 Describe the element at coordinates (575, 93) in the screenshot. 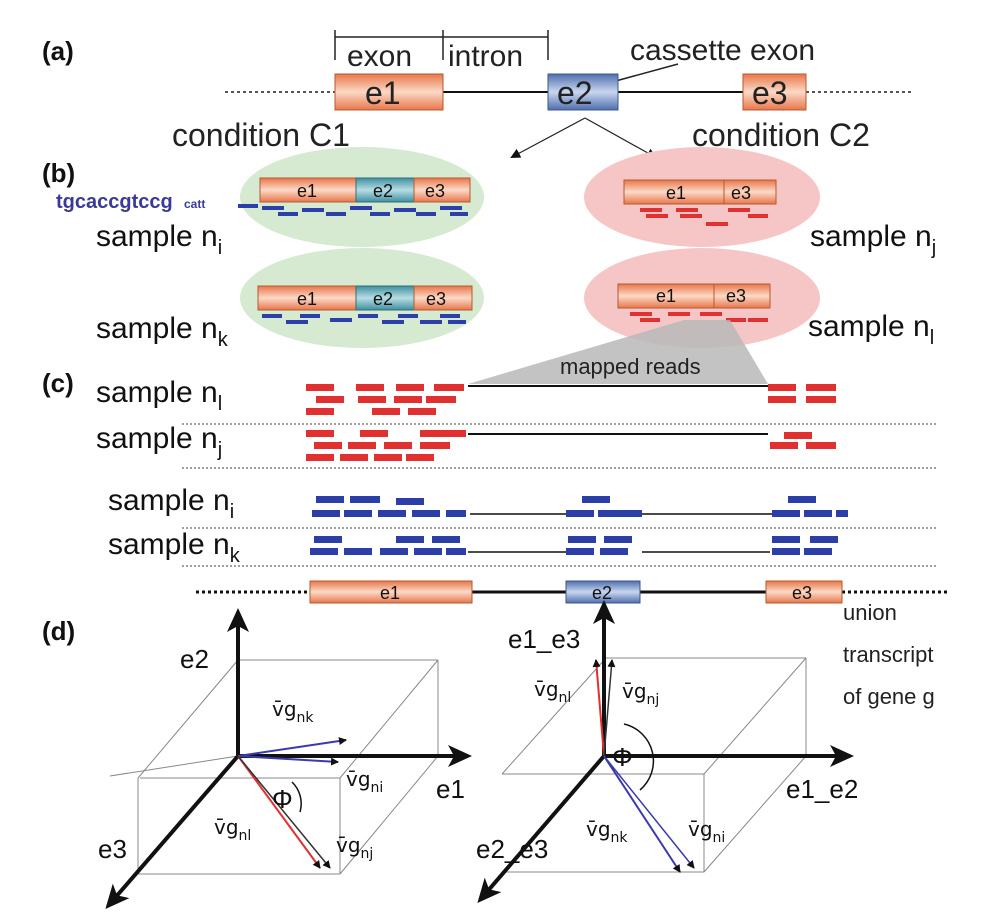

I see `exon-e2-label: e2` at that location.